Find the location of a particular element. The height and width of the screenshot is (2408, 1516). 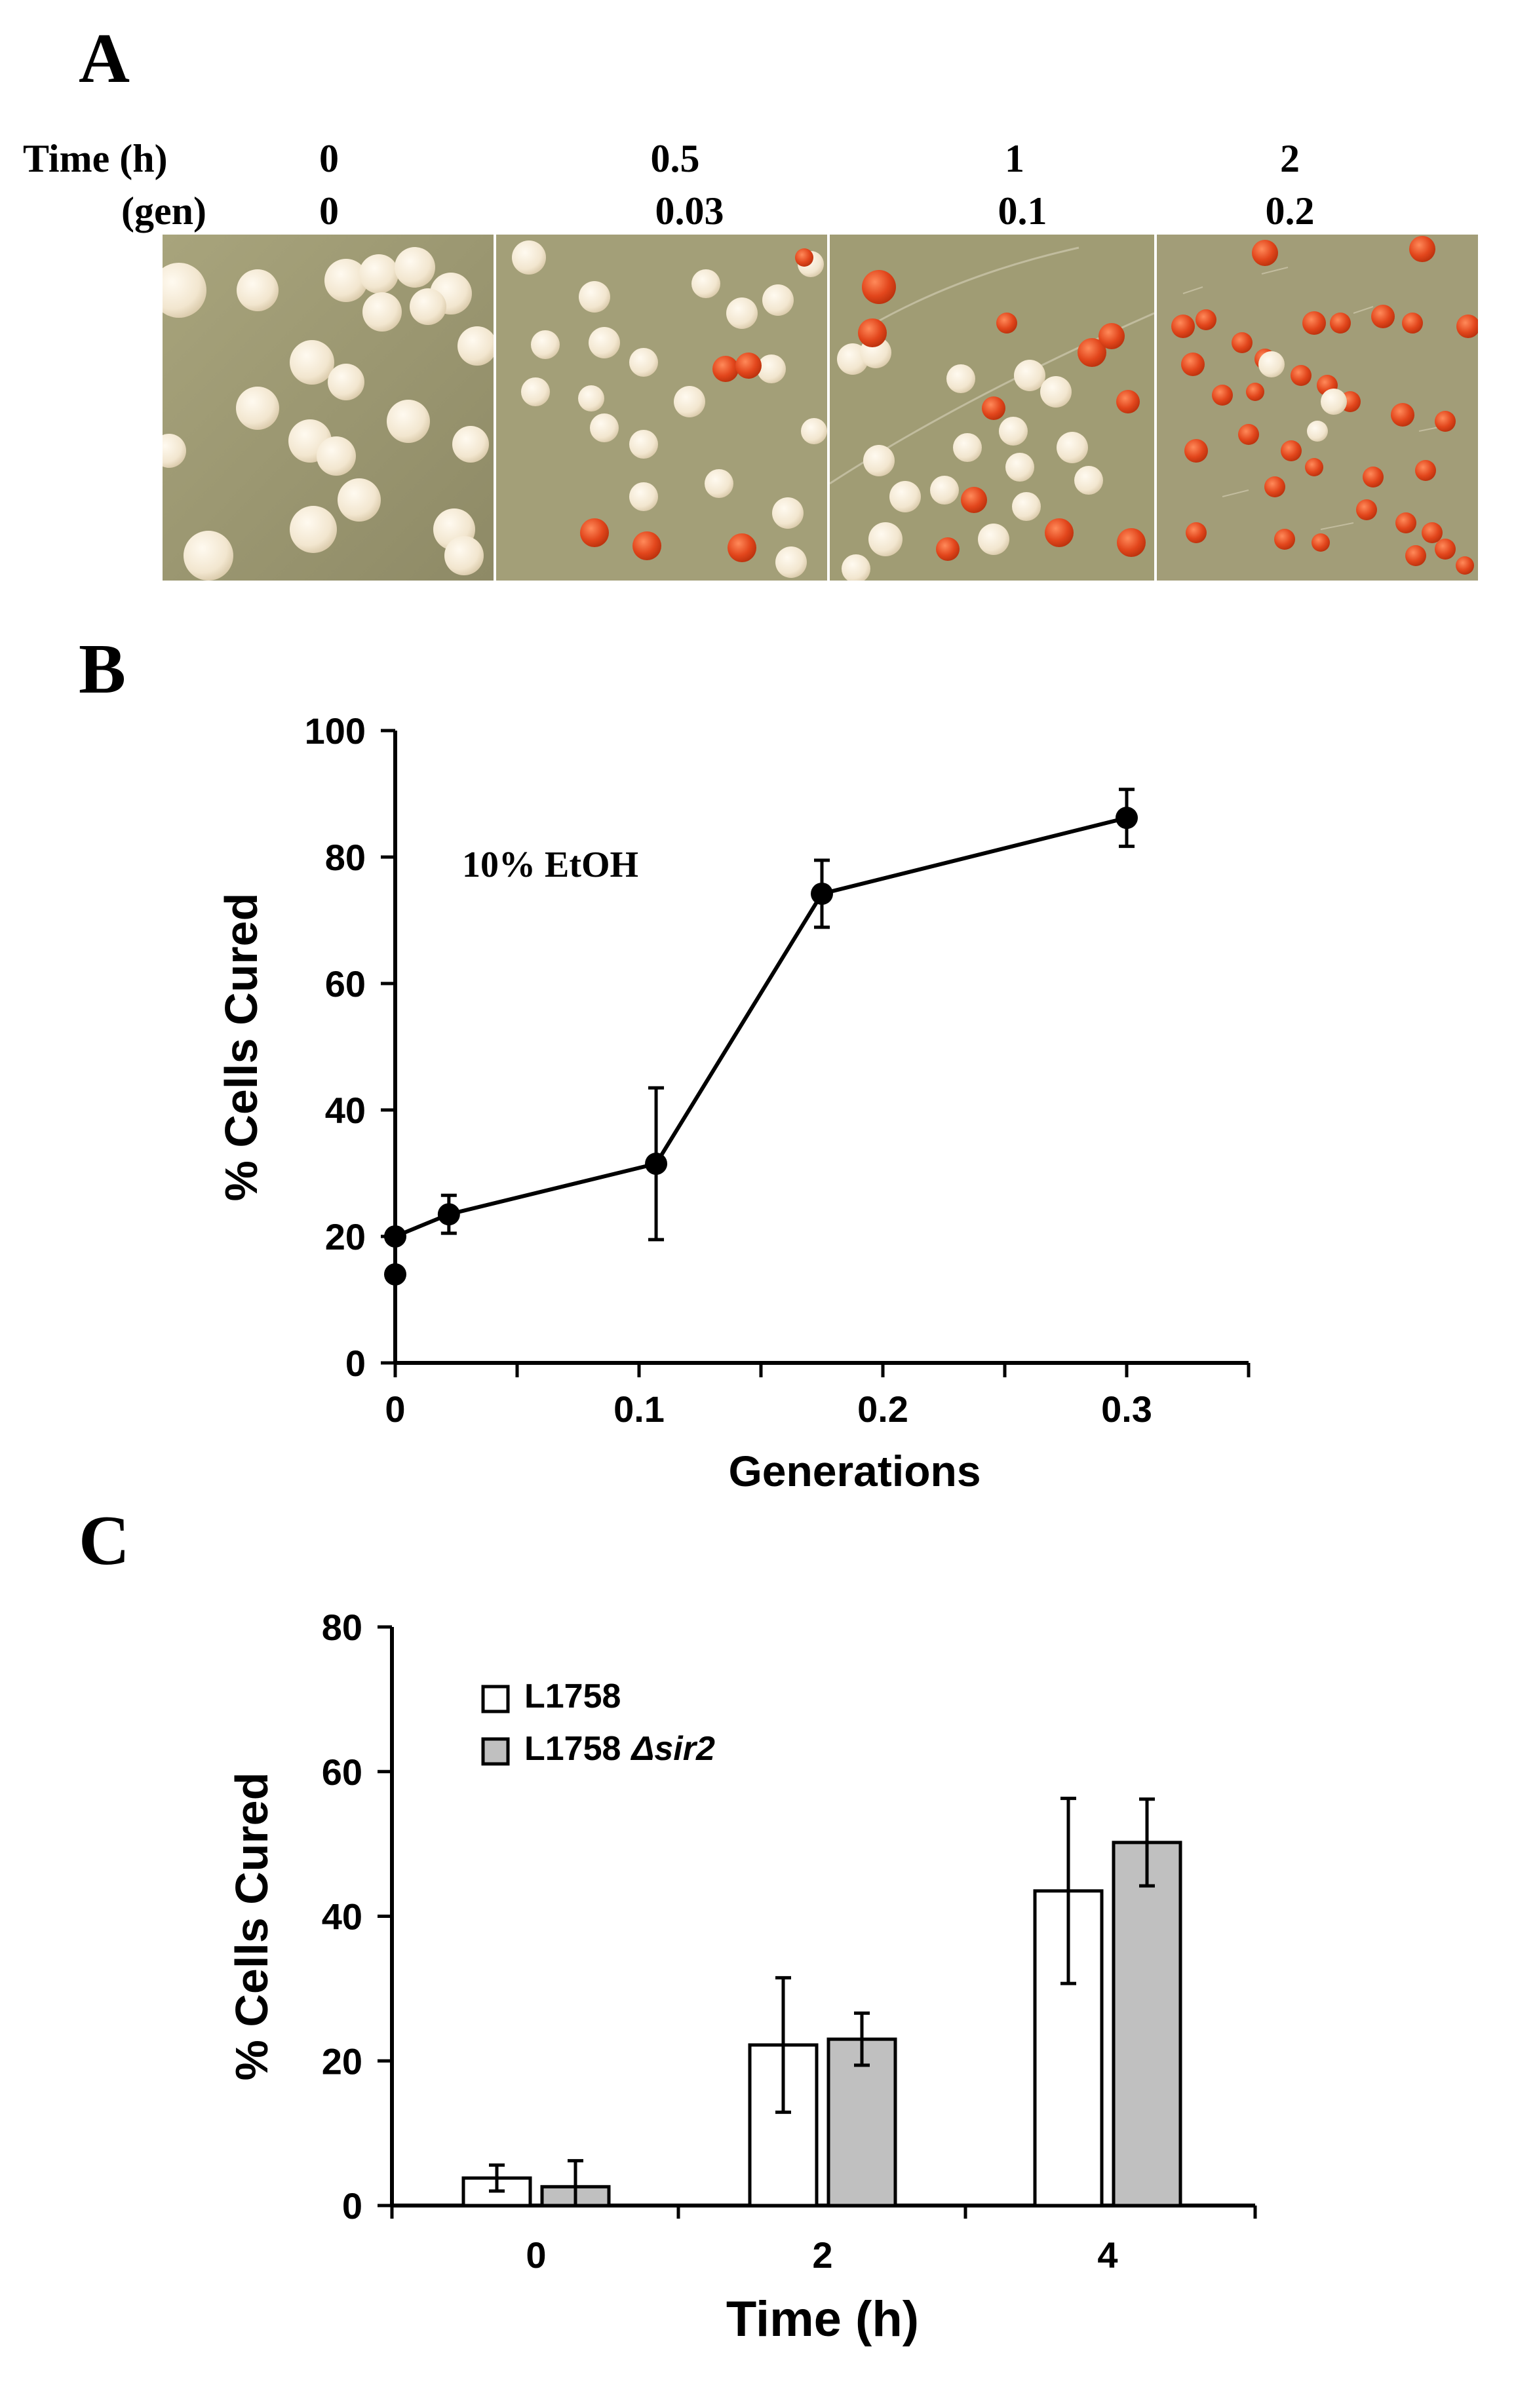

plate-photo-0.5h is located at coordinates (661, 408).